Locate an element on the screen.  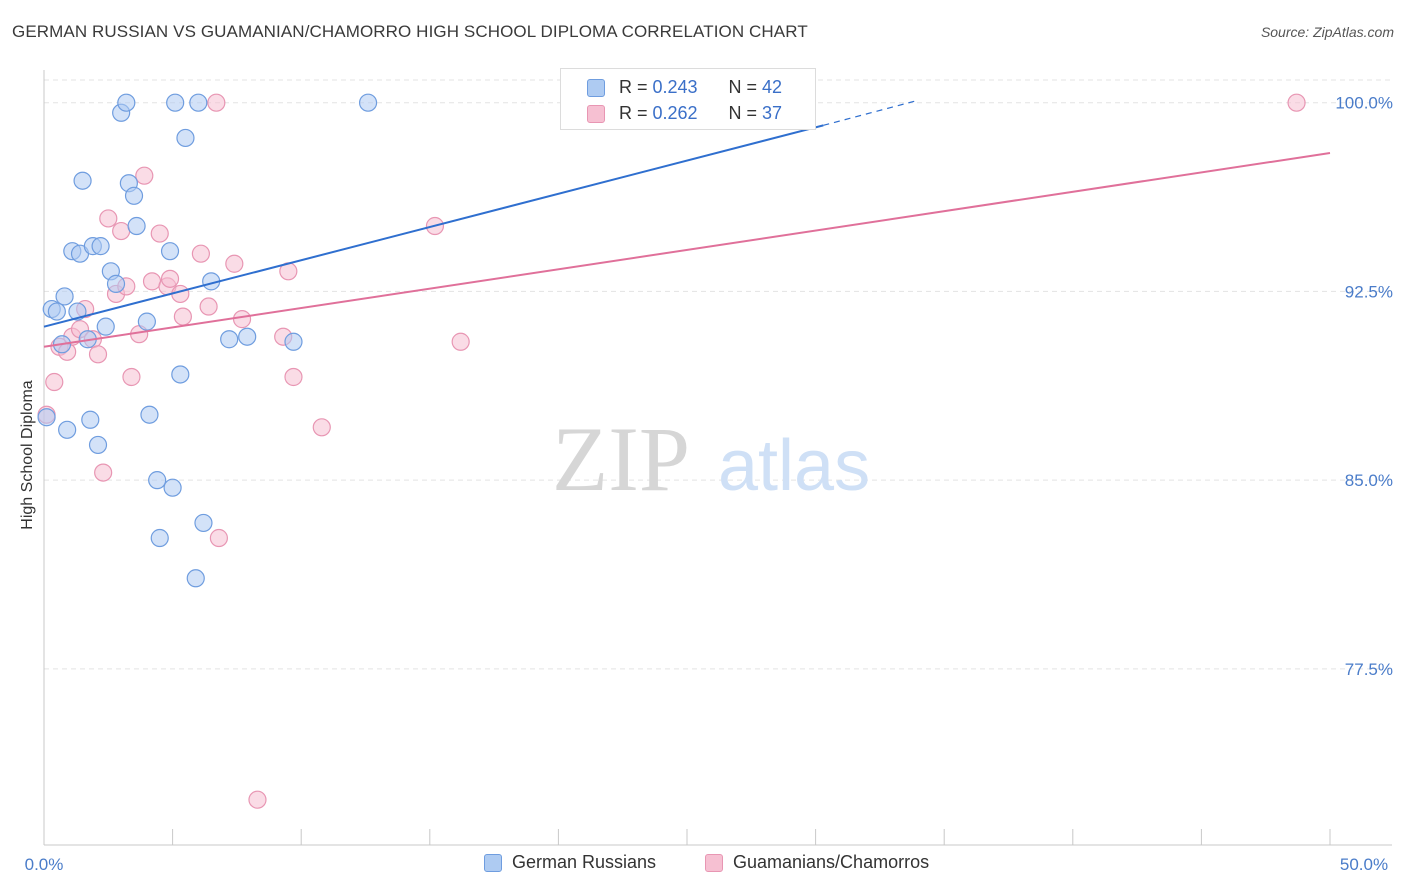
legend-r-label-2: R = is located at coordinates (636, 113).